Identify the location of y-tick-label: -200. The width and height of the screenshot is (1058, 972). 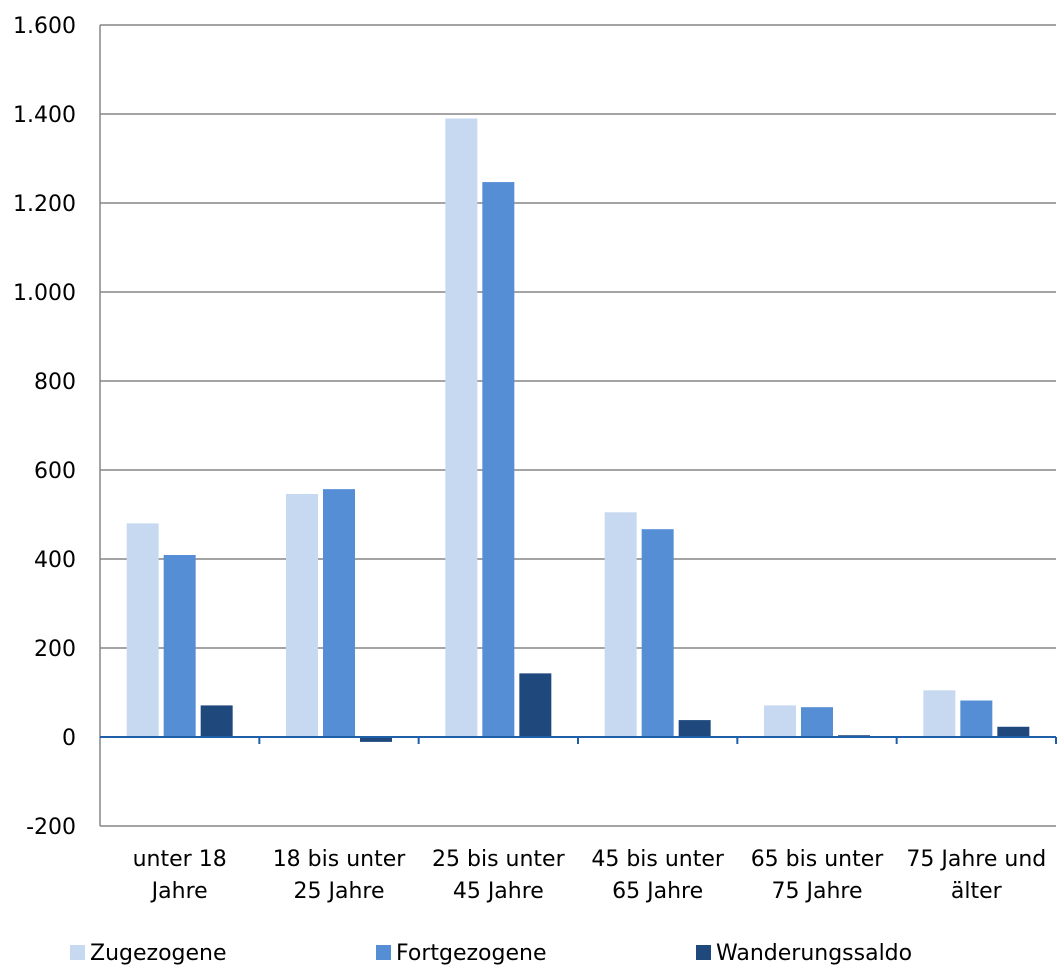
(51, 827).